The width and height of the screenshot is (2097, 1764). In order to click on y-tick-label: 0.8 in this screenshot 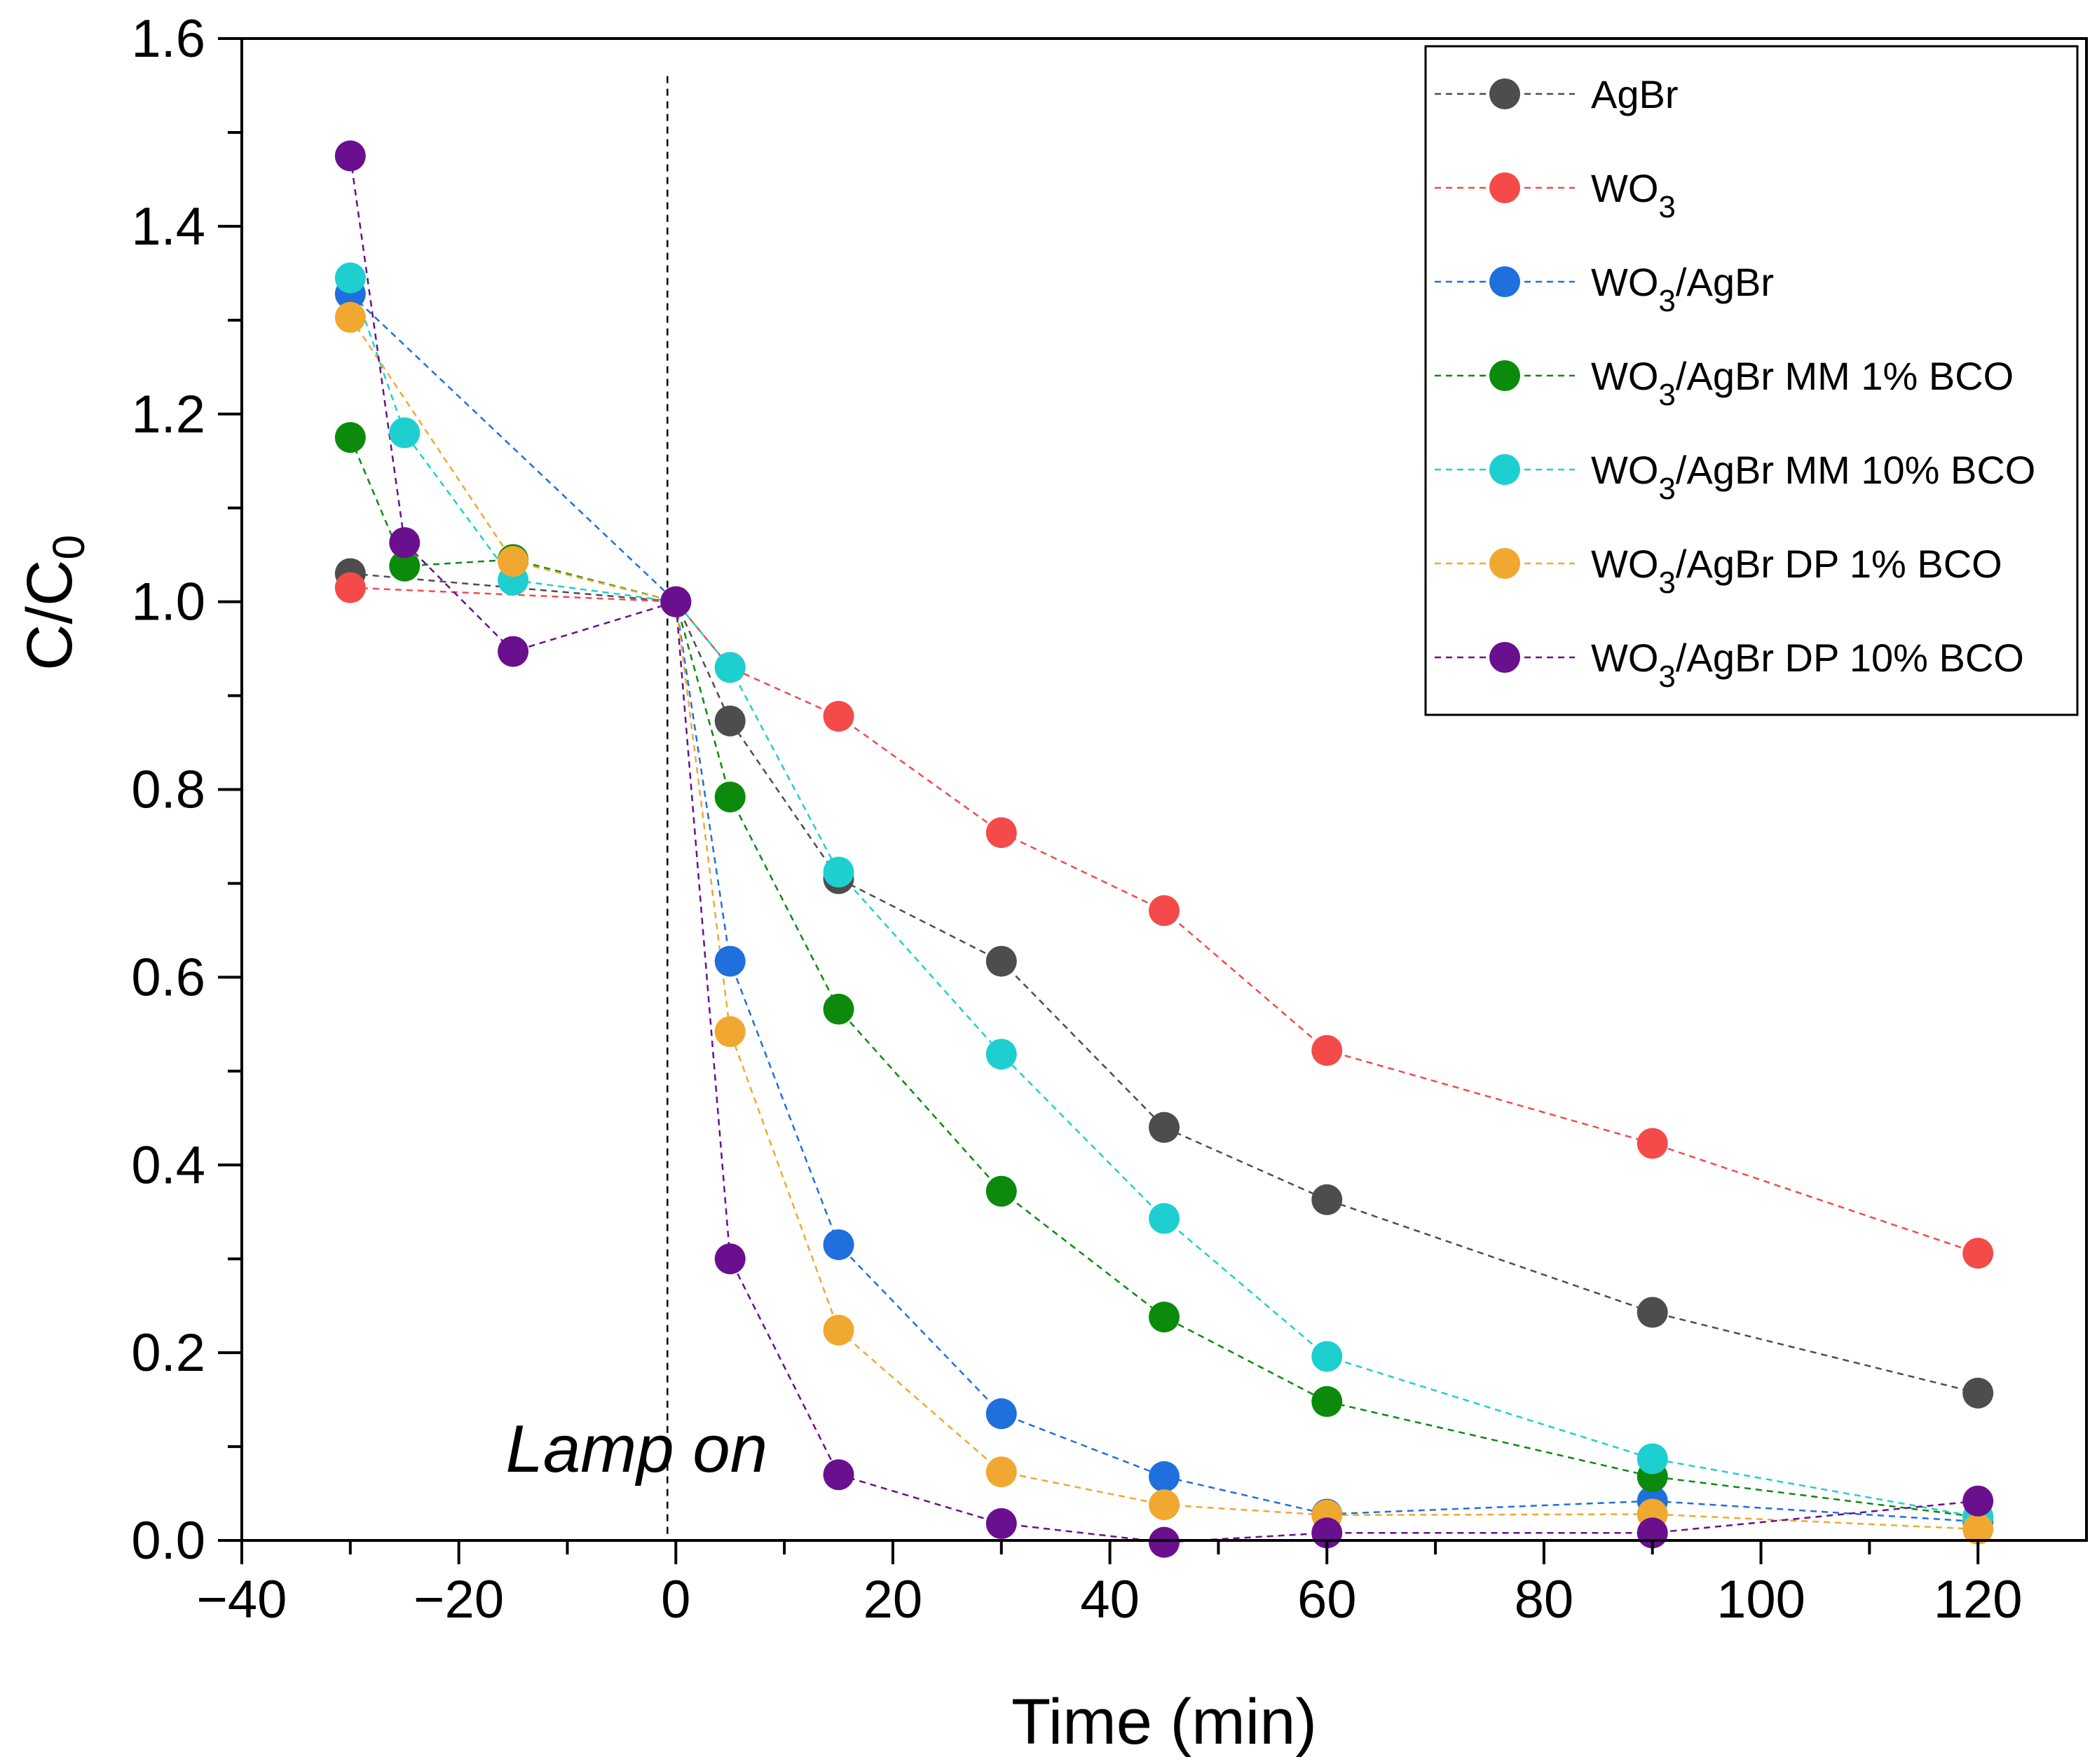, I will do `click(168, 790)`.